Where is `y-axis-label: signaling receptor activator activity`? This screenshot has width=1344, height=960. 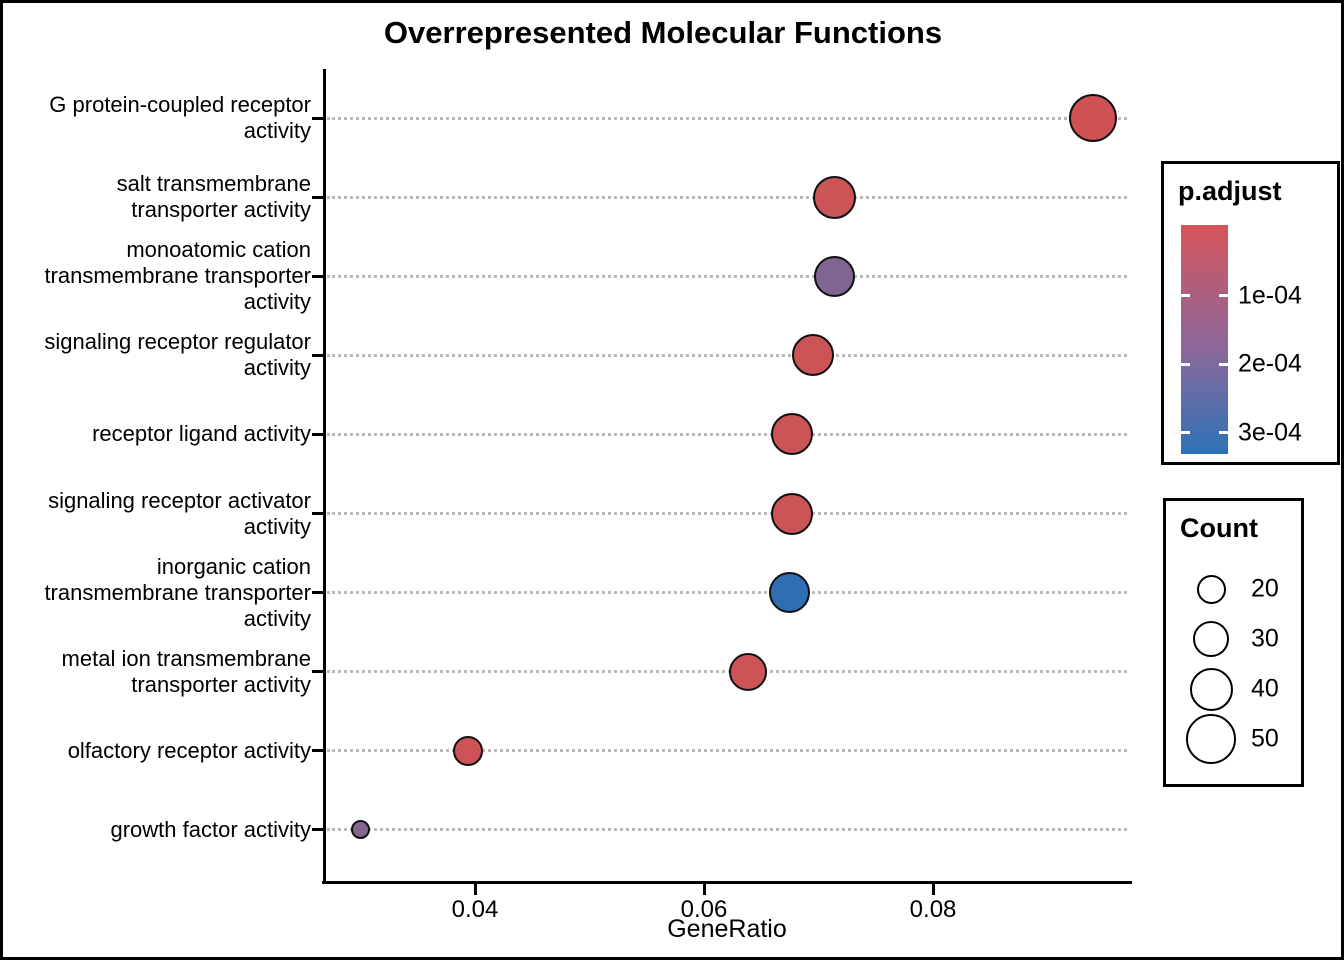 y-axis-label: signaling receptor activator activity is located at coordinates (179, 513).